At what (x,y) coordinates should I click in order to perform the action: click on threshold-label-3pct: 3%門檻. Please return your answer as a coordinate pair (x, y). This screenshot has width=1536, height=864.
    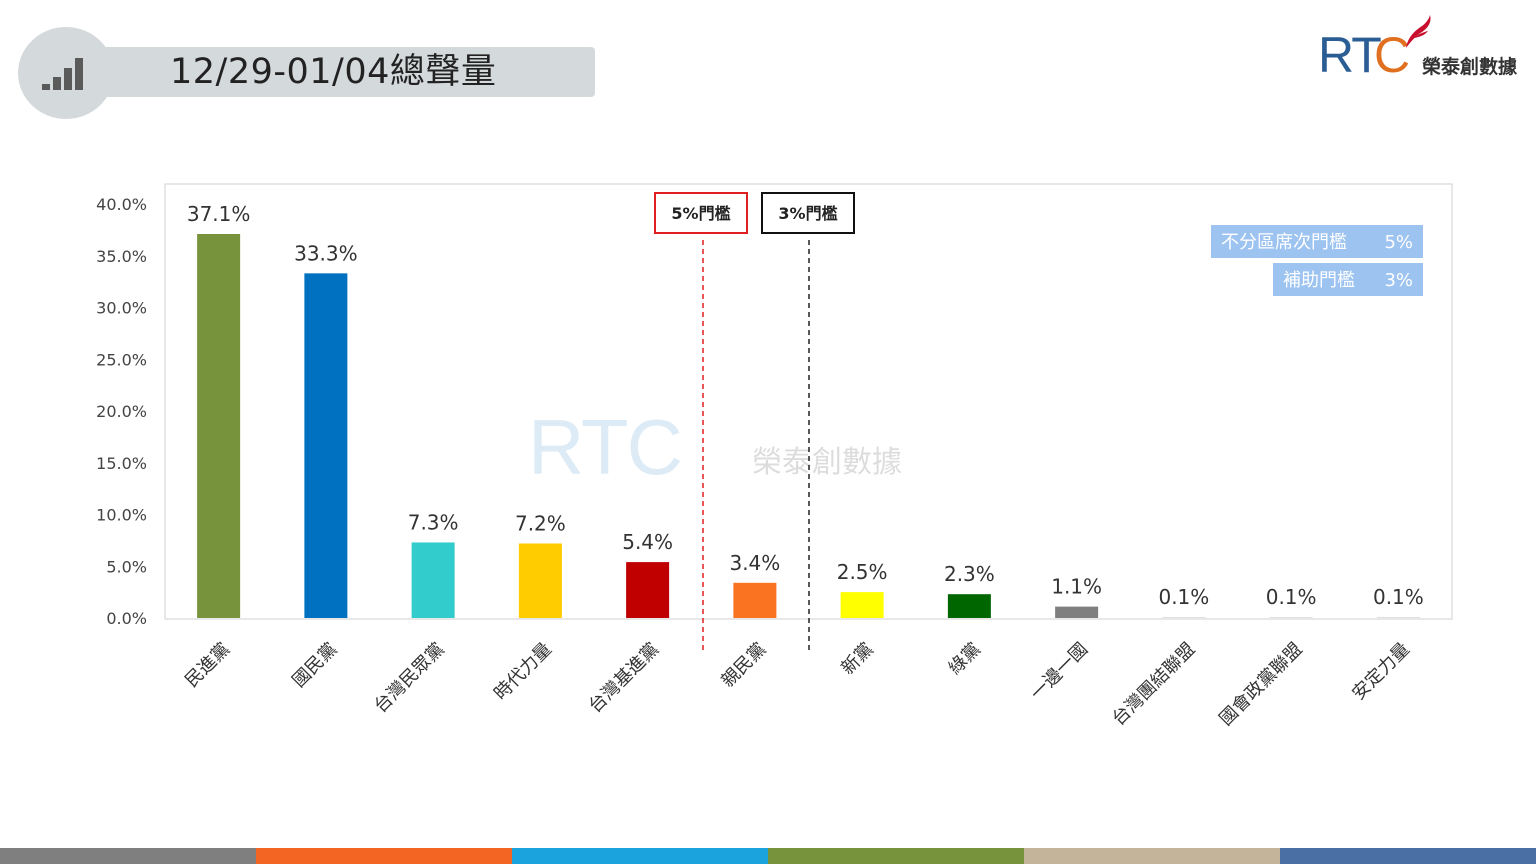
    Looking at the image, I should click on (807, 213).